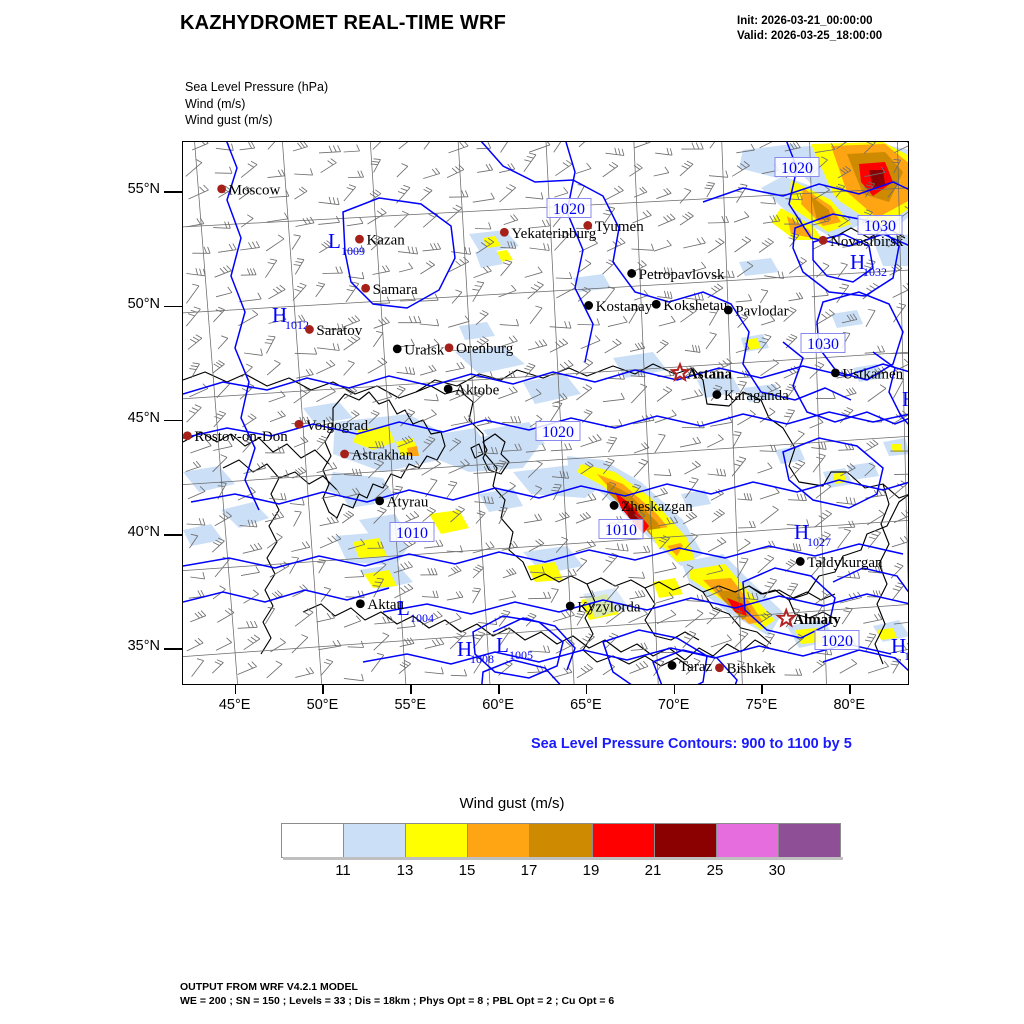 The image size is (1024, 1024). What do you see at coordinates (395, 290) in the screenshot?
I see `city-label: Samara` at bounding box center [395, 290].